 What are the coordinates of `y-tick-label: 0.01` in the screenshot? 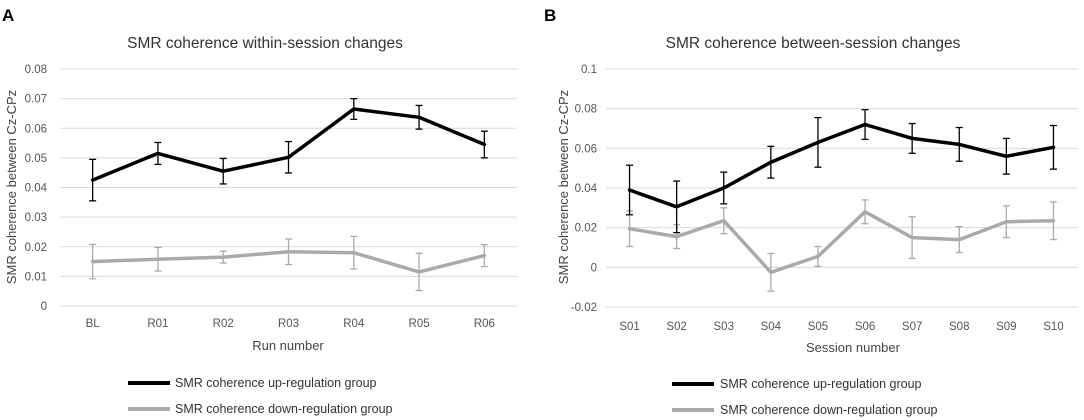 It's located at (36, 277).